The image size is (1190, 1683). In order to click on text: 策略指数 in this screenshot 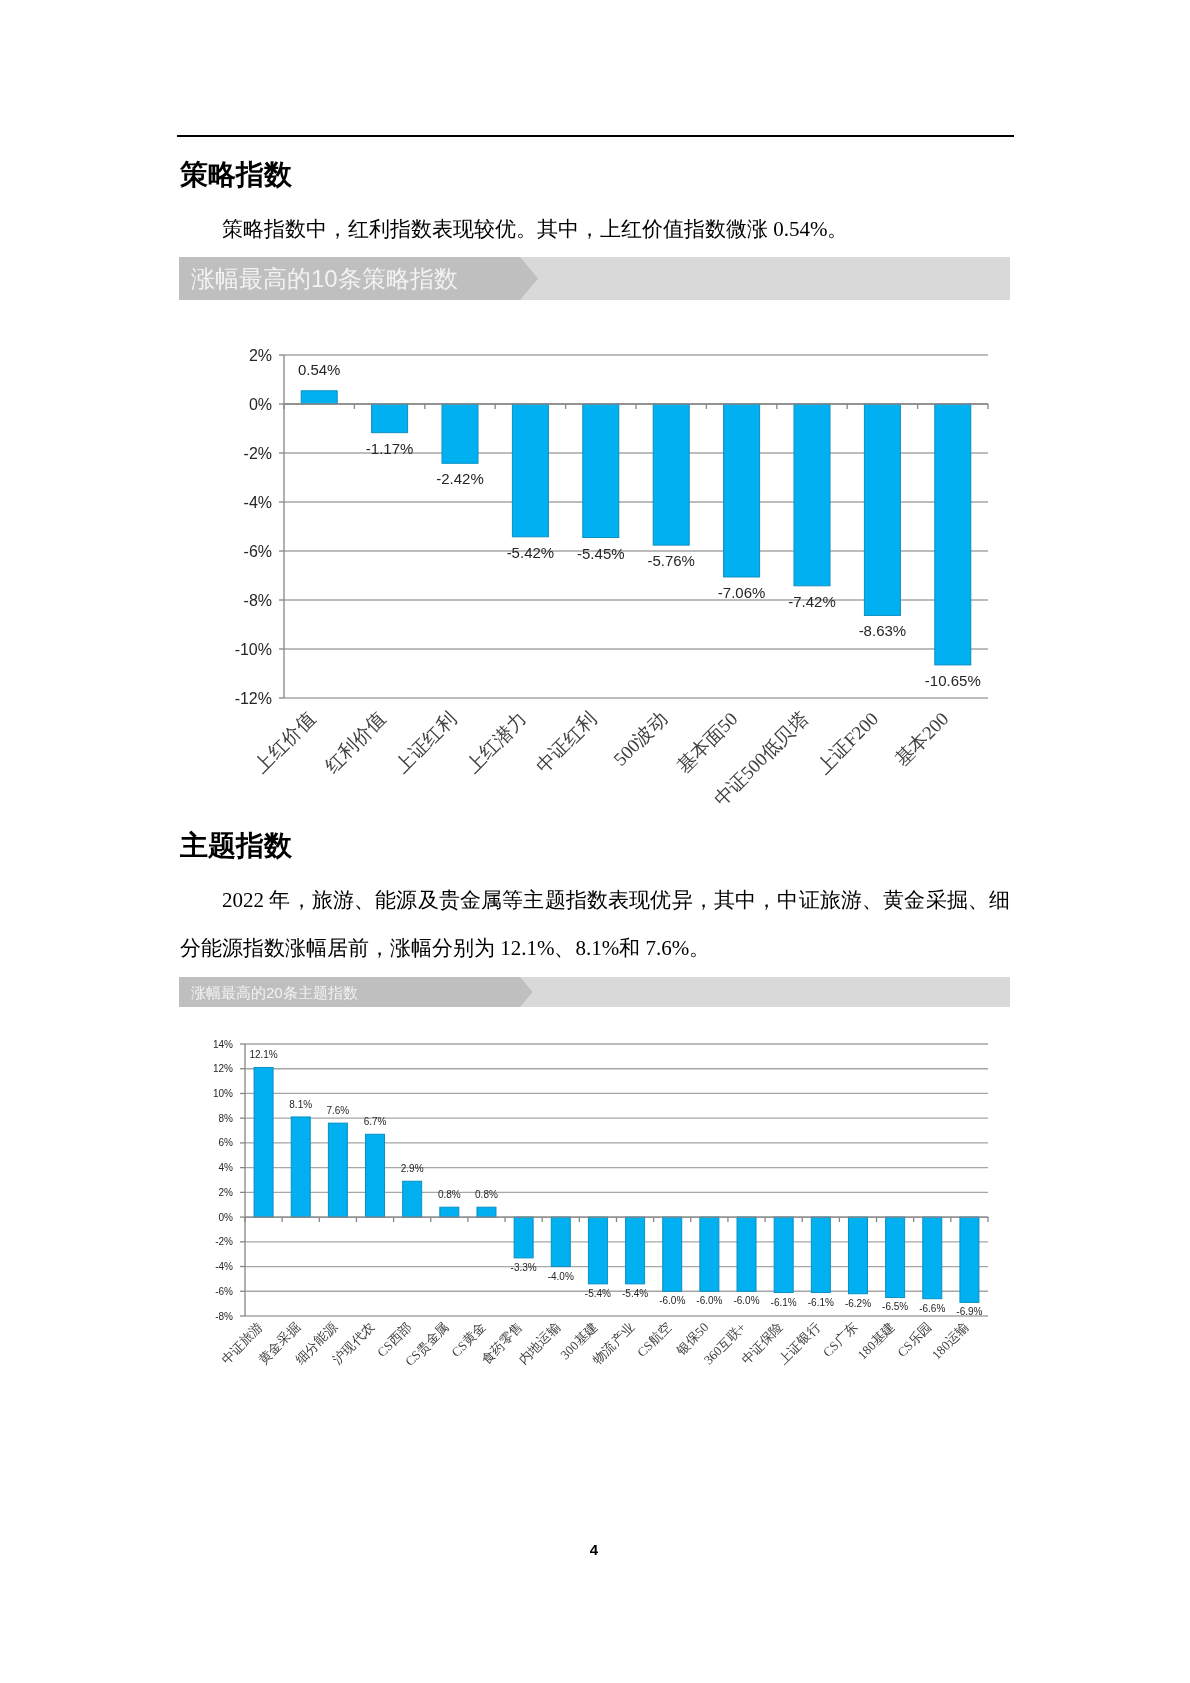, I will do `click(236, 175)`.